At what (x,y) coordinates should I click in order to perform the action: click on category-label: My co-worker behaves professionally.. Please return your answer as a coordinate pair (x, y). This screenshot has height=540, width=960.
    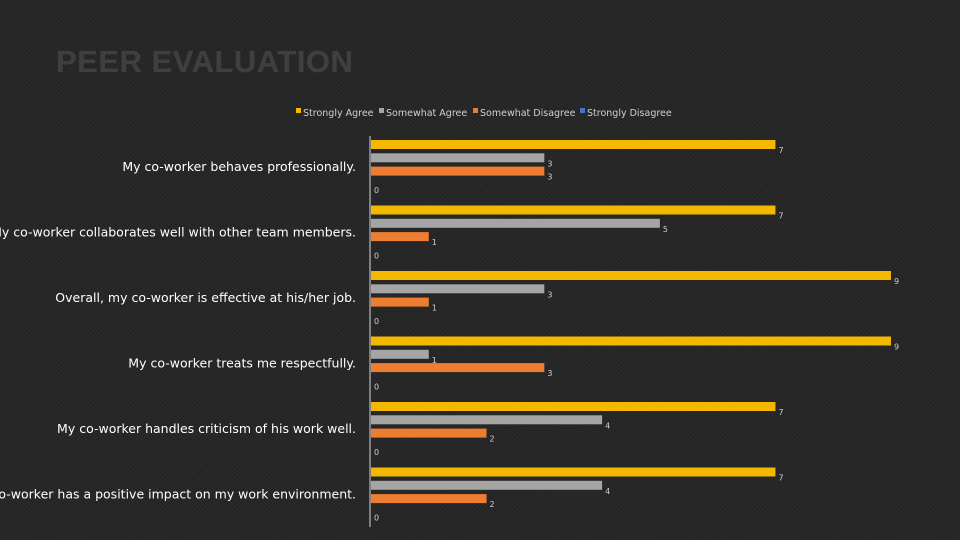
    Looking at the image, I should click on (239, 166).